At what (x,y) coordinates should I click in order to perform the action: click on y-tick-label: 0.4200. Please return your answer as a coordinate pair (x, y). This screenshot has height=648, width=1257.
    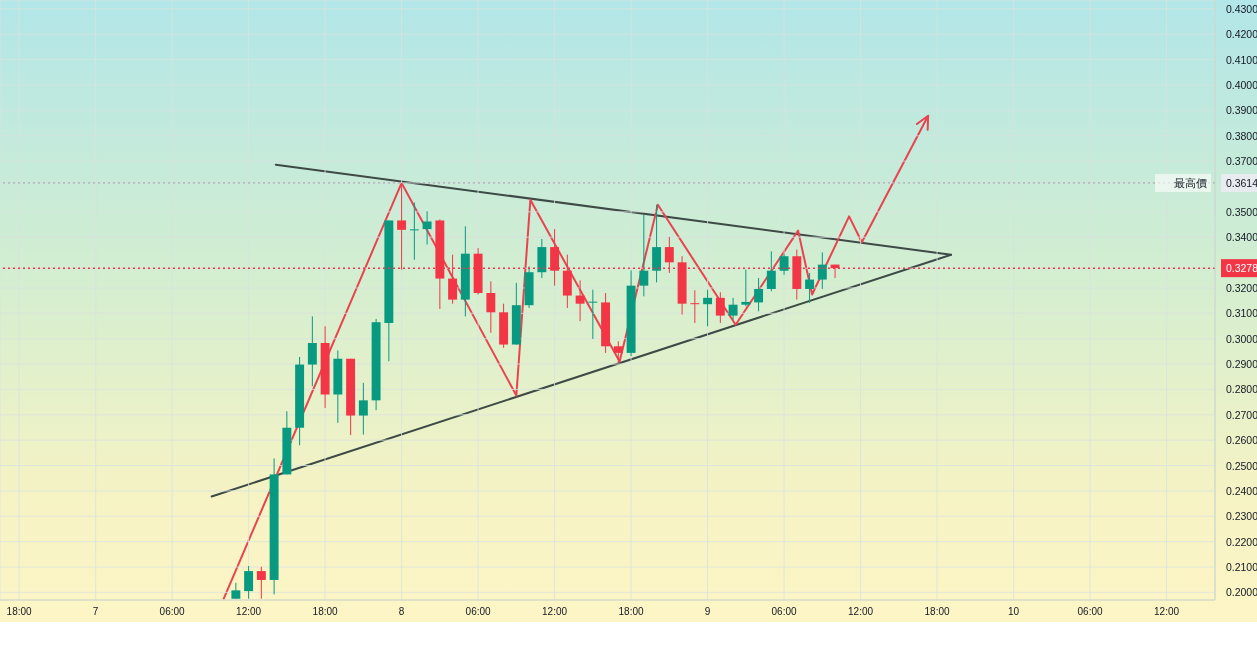
    Looking at the image, I should click on (1241, 34).